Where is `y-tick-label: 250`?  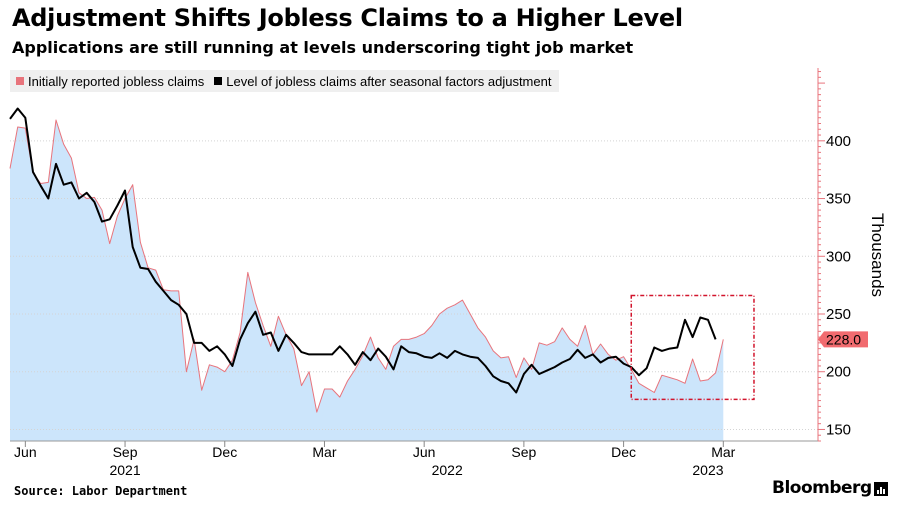
y-tick-label: 250 is located at coordinates (838, 314).